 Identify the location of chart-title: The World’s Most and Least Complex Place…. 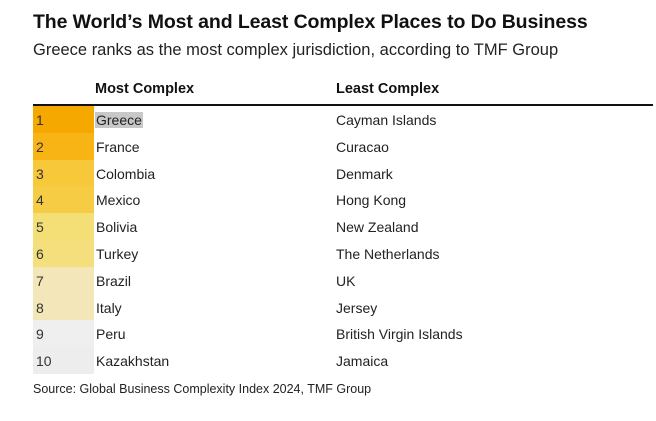
(310, 22).